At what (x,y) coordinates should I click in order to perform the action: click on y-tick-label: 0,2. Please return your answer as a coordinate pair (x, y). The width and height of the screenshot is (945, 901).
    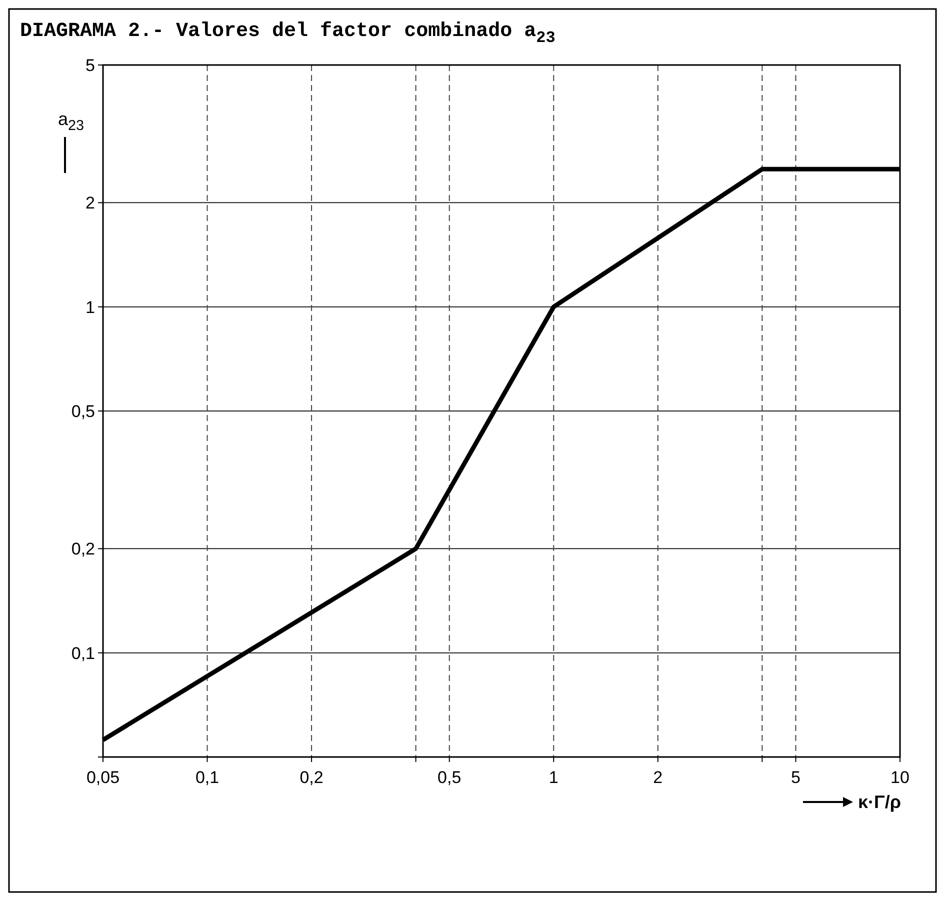
    Looking at the image, I should click on (83, 549).